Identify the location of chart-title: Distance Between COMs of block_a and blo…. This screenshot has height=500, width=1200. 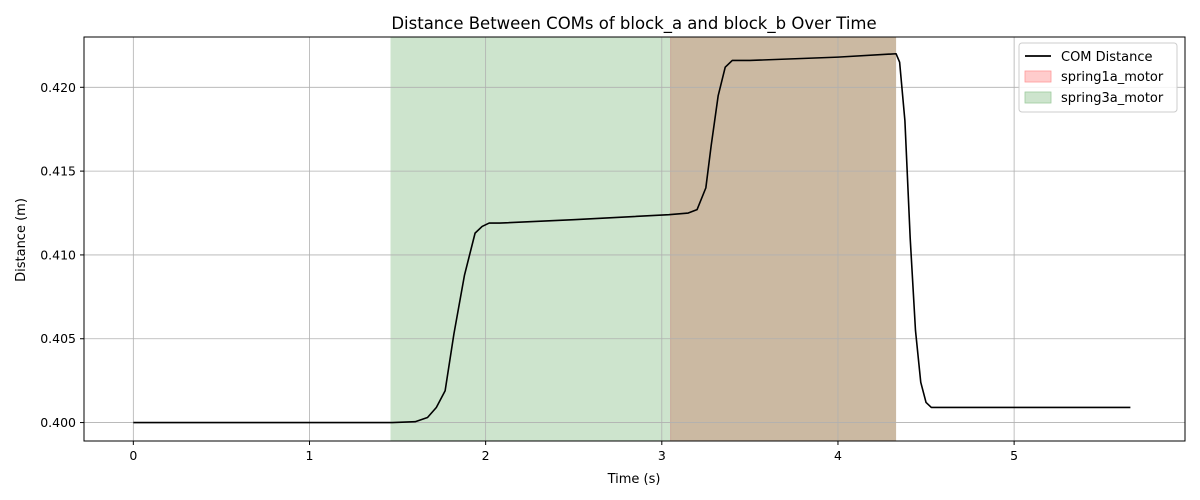
(633, 24).